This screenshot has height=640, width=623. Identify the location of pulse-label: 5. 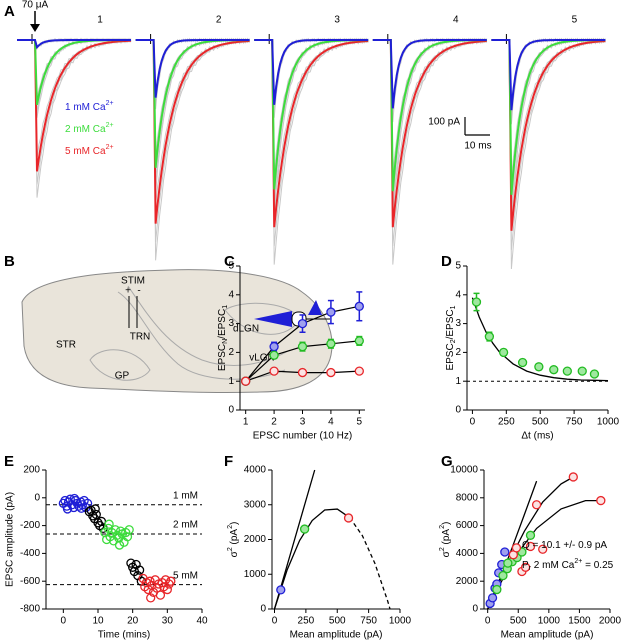
(575, 20).